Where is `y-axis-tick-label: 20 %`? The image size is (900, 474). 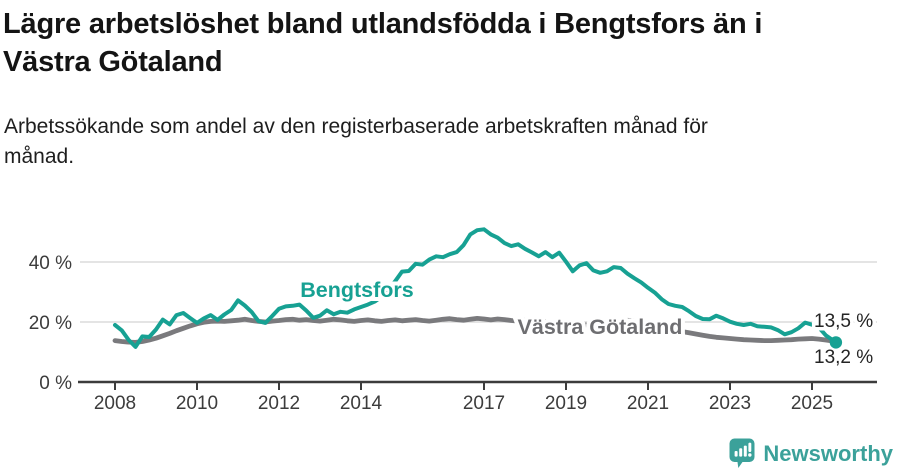
y-axis-tick-label: 20 % is located at coordinates (50, 323).